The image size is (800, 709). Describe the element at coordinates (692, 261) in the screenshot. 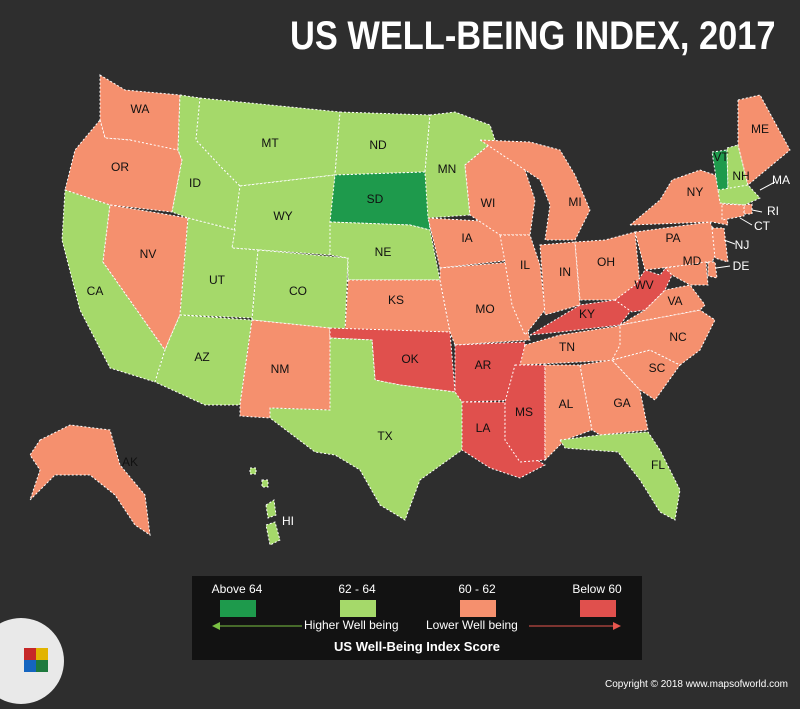

I see `label-md: MD` at that location.